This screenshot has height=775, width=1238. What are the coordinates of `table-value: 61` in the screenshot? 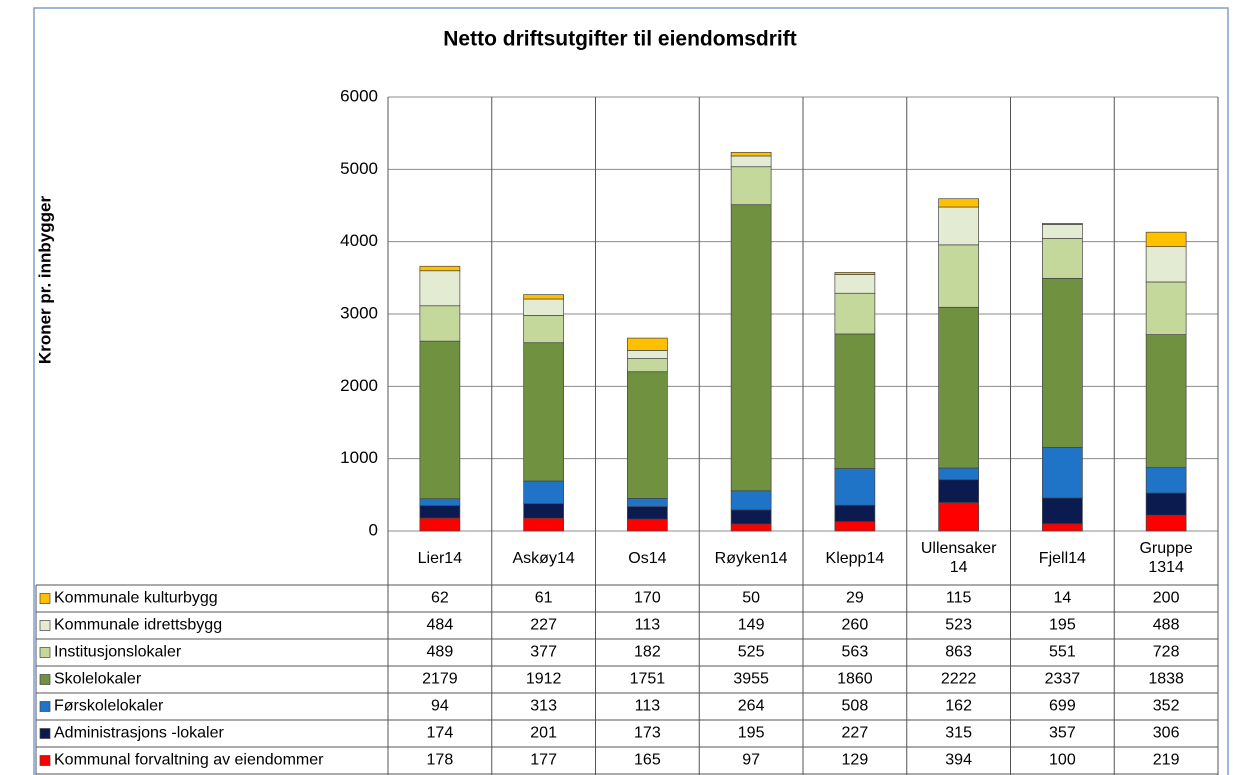 It's located at (544, 598).